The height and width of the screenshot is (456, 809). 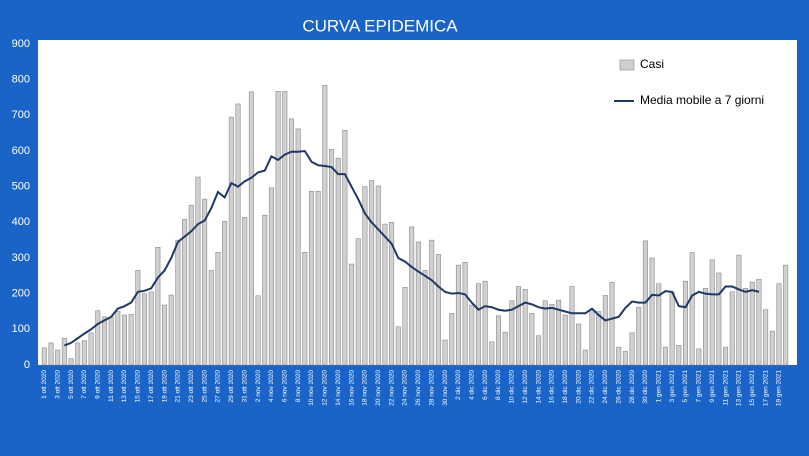 I want to click on x-tick-label: 19 ott 2020, so click(x=164, y=386).